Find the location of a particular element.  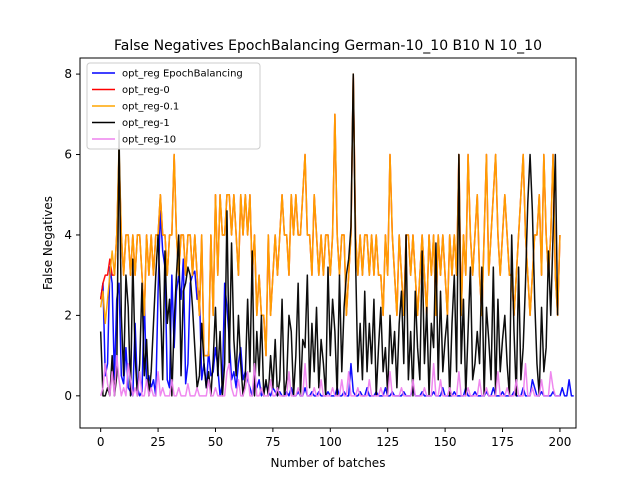

legend-entry-label: opt_reg-1 is located at coordinates (146, 123).